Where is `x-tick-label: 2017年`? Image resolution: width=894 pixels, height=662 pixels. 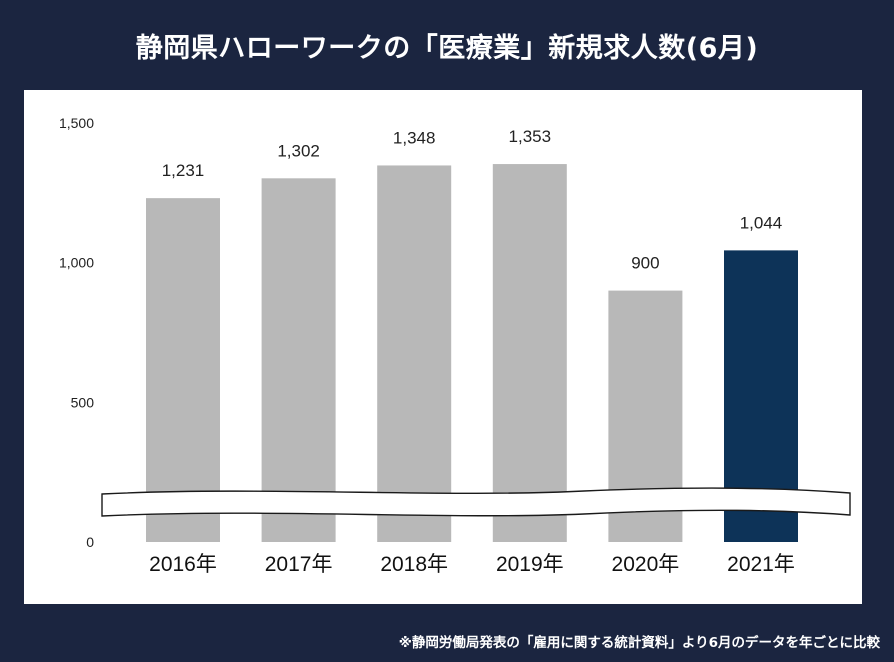
x-tick-label: 2017年 is located at coordinates (299, 564).